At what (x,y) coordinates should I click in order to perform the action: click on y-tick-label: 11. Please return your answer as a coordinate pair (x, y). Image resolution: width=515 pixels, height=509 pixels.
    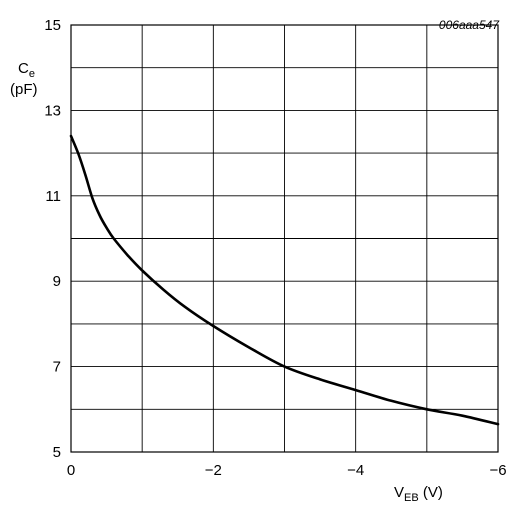
    Looking at the image, I should click on (53, 196).